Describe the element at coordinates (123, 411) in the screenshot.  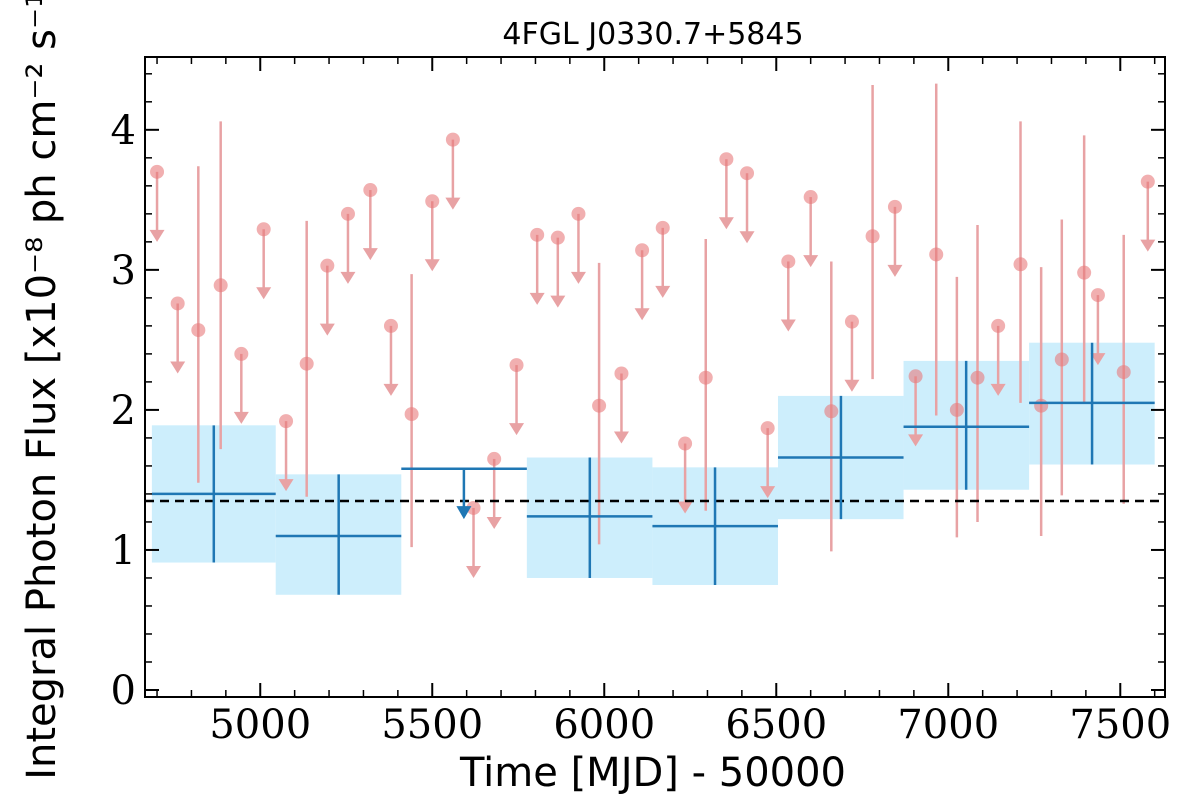
I see `y-tick-label: 2` at that location.